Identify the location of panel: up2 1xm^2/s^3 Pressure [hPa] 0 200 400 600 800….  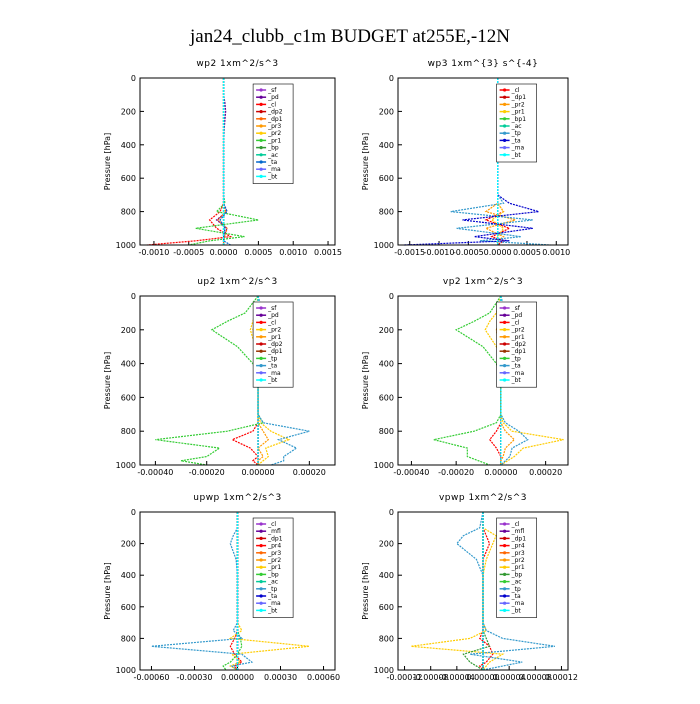
(219, 377).